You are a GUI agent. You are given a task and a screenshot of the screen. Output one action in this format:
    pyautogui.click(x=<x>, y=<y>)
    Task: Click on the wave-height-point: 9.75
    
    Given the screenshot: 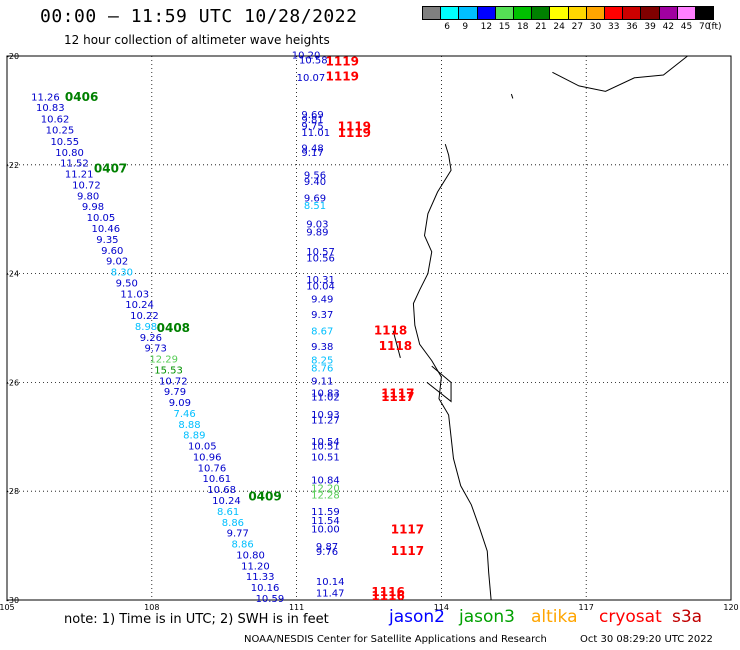 What is the action you would take?
    pyautogui.click(x=312, y=127)
    